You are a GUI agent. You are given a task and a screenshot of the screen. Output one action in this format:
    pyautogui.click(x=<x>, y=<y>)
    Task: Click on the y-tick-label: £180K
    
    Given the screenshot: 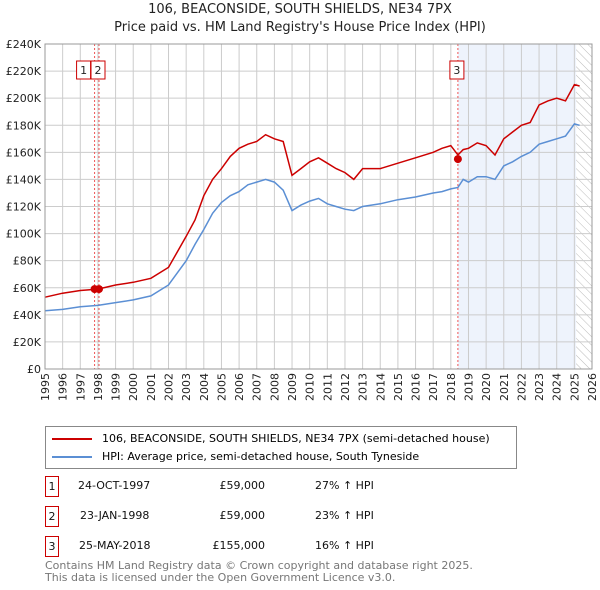 What is the action you would take?
    pyautogui.click(x=24, y=125)
    